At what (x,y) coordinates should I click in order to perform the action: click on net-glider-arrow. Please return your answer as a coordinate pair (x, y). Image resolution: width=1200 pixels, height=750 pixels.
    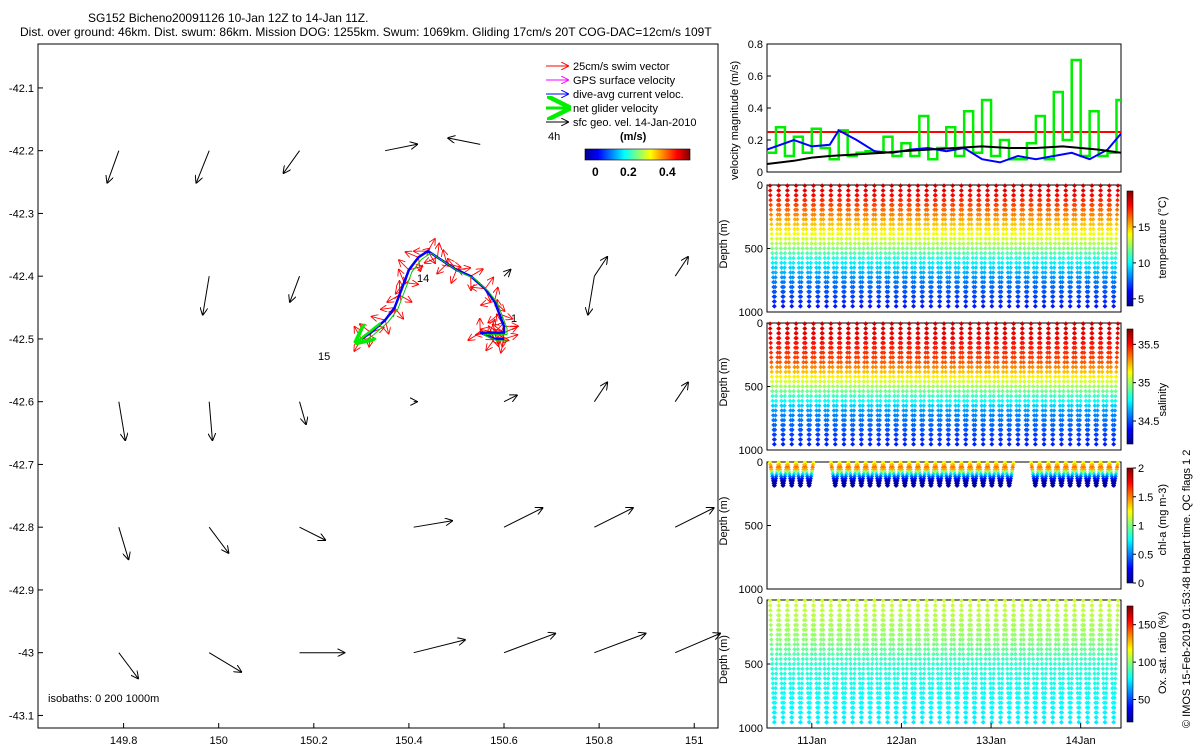
    Looking at the image, I should click on (369, 332).